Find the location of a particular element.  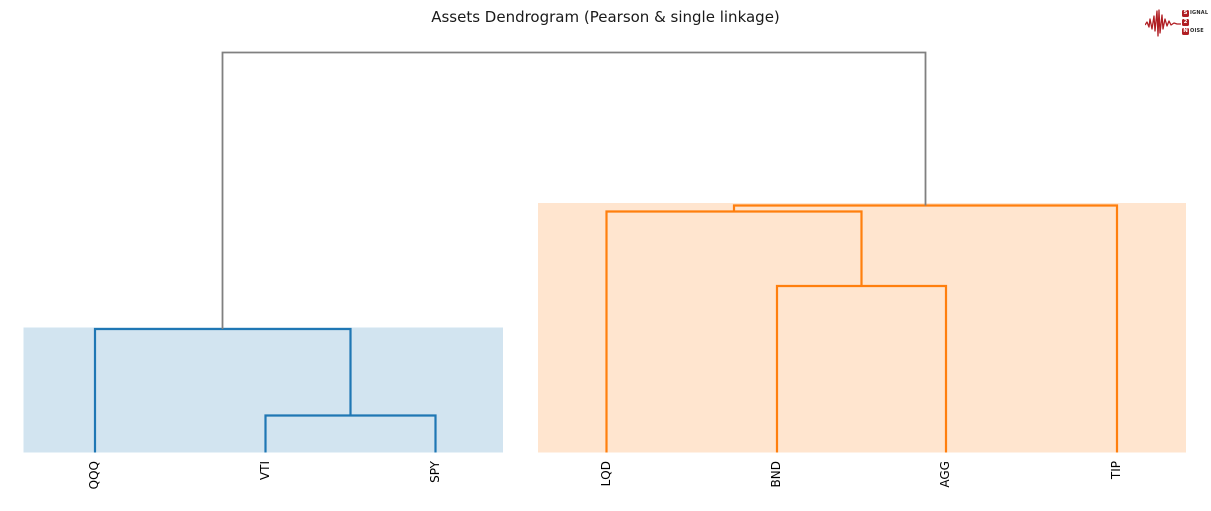

signal2noise-logo: S IGNAL 2 N OISE is located at coordinates (1176, 22).